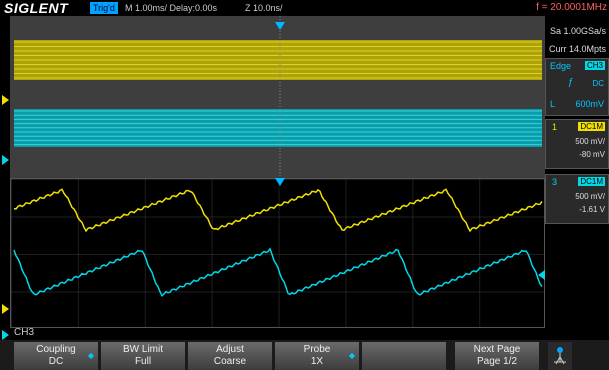 This screenshot has height=370, width=609. Describe the element at coordinates (577, 49) in the screenshot. I see `memory-depth: Curr 14.0Mpts` at that location.